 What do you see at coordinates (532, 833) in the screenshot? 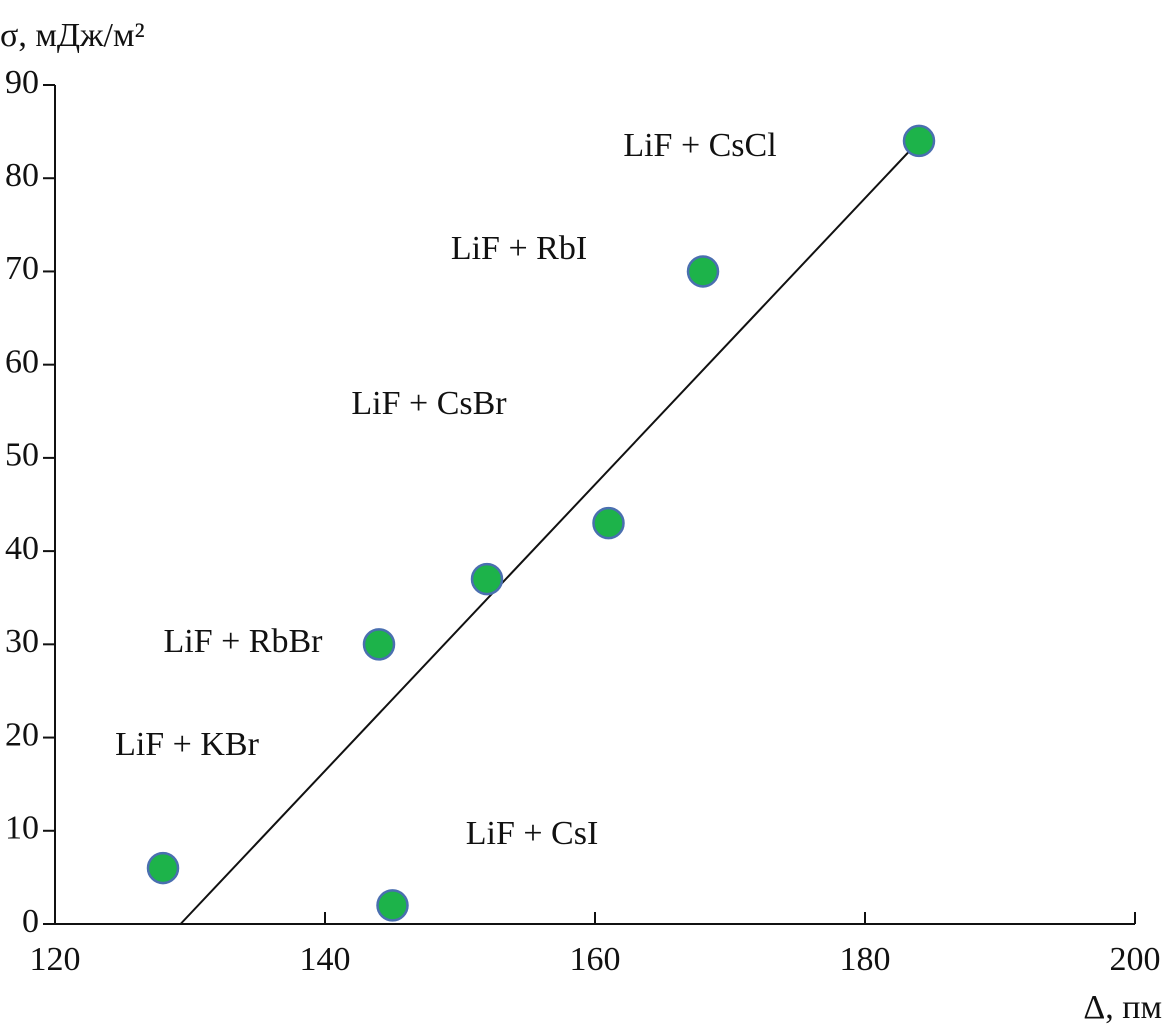
I see `annotation: LiF + CsI` at bounding box center [532, 833].